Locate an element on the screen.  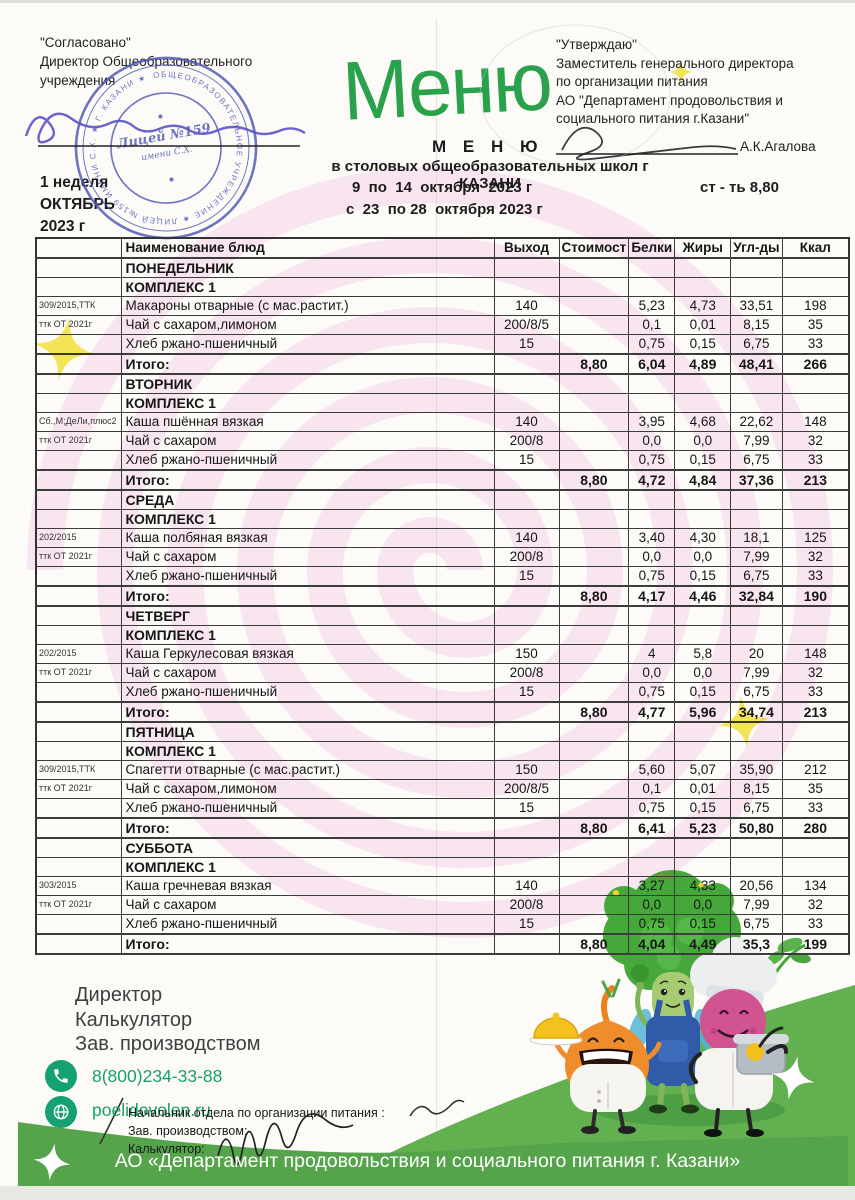
recipe-code-cell: Сб.,М;ДеЛи,плюс2 is located at coordinates (78, 422).